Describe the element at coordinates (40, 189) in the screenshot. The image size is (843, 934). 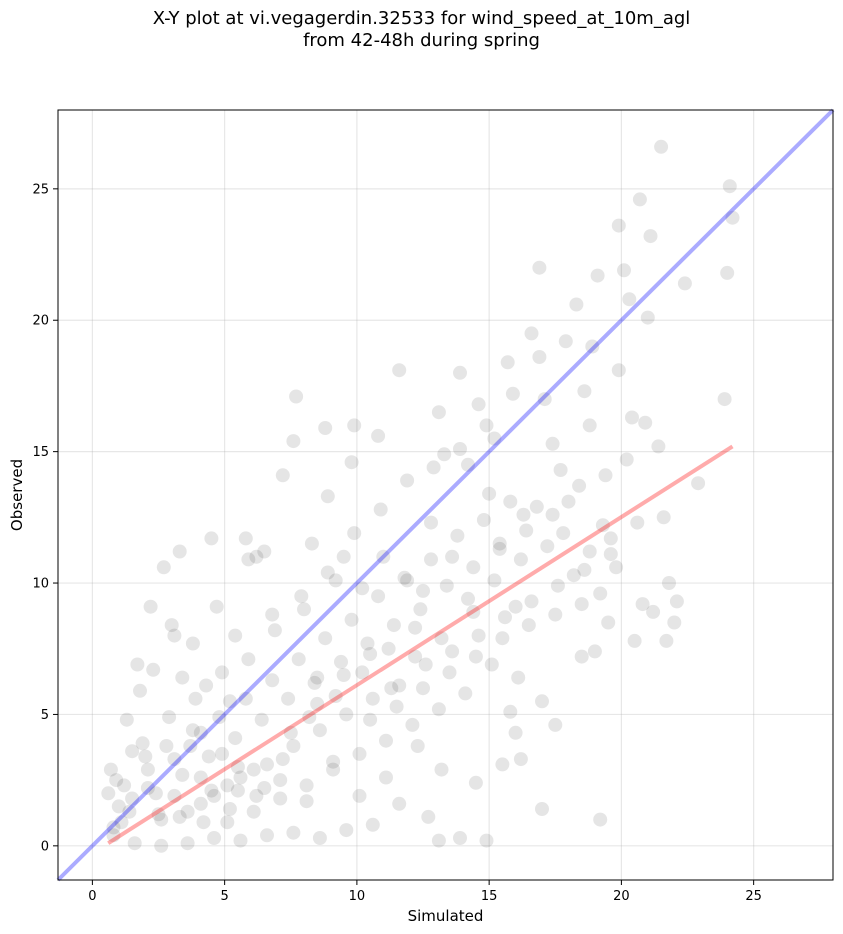
I see `y-tick-label: 25` at that location.